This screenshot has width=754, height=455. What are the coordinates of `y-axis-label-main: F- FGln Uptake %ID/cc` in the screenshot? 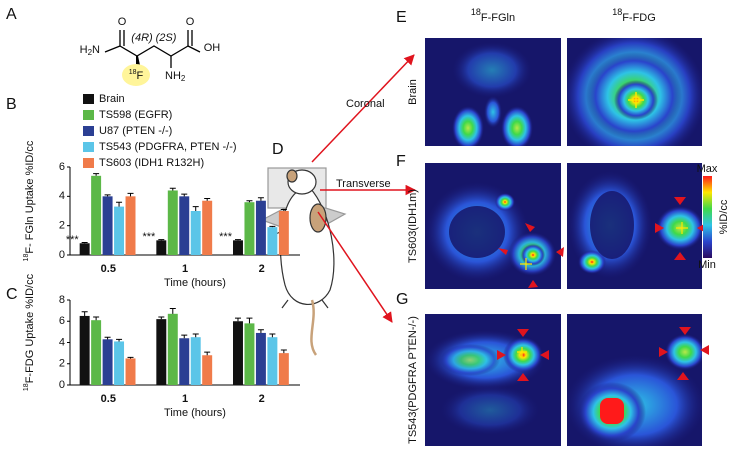 It's located at (30, 197).